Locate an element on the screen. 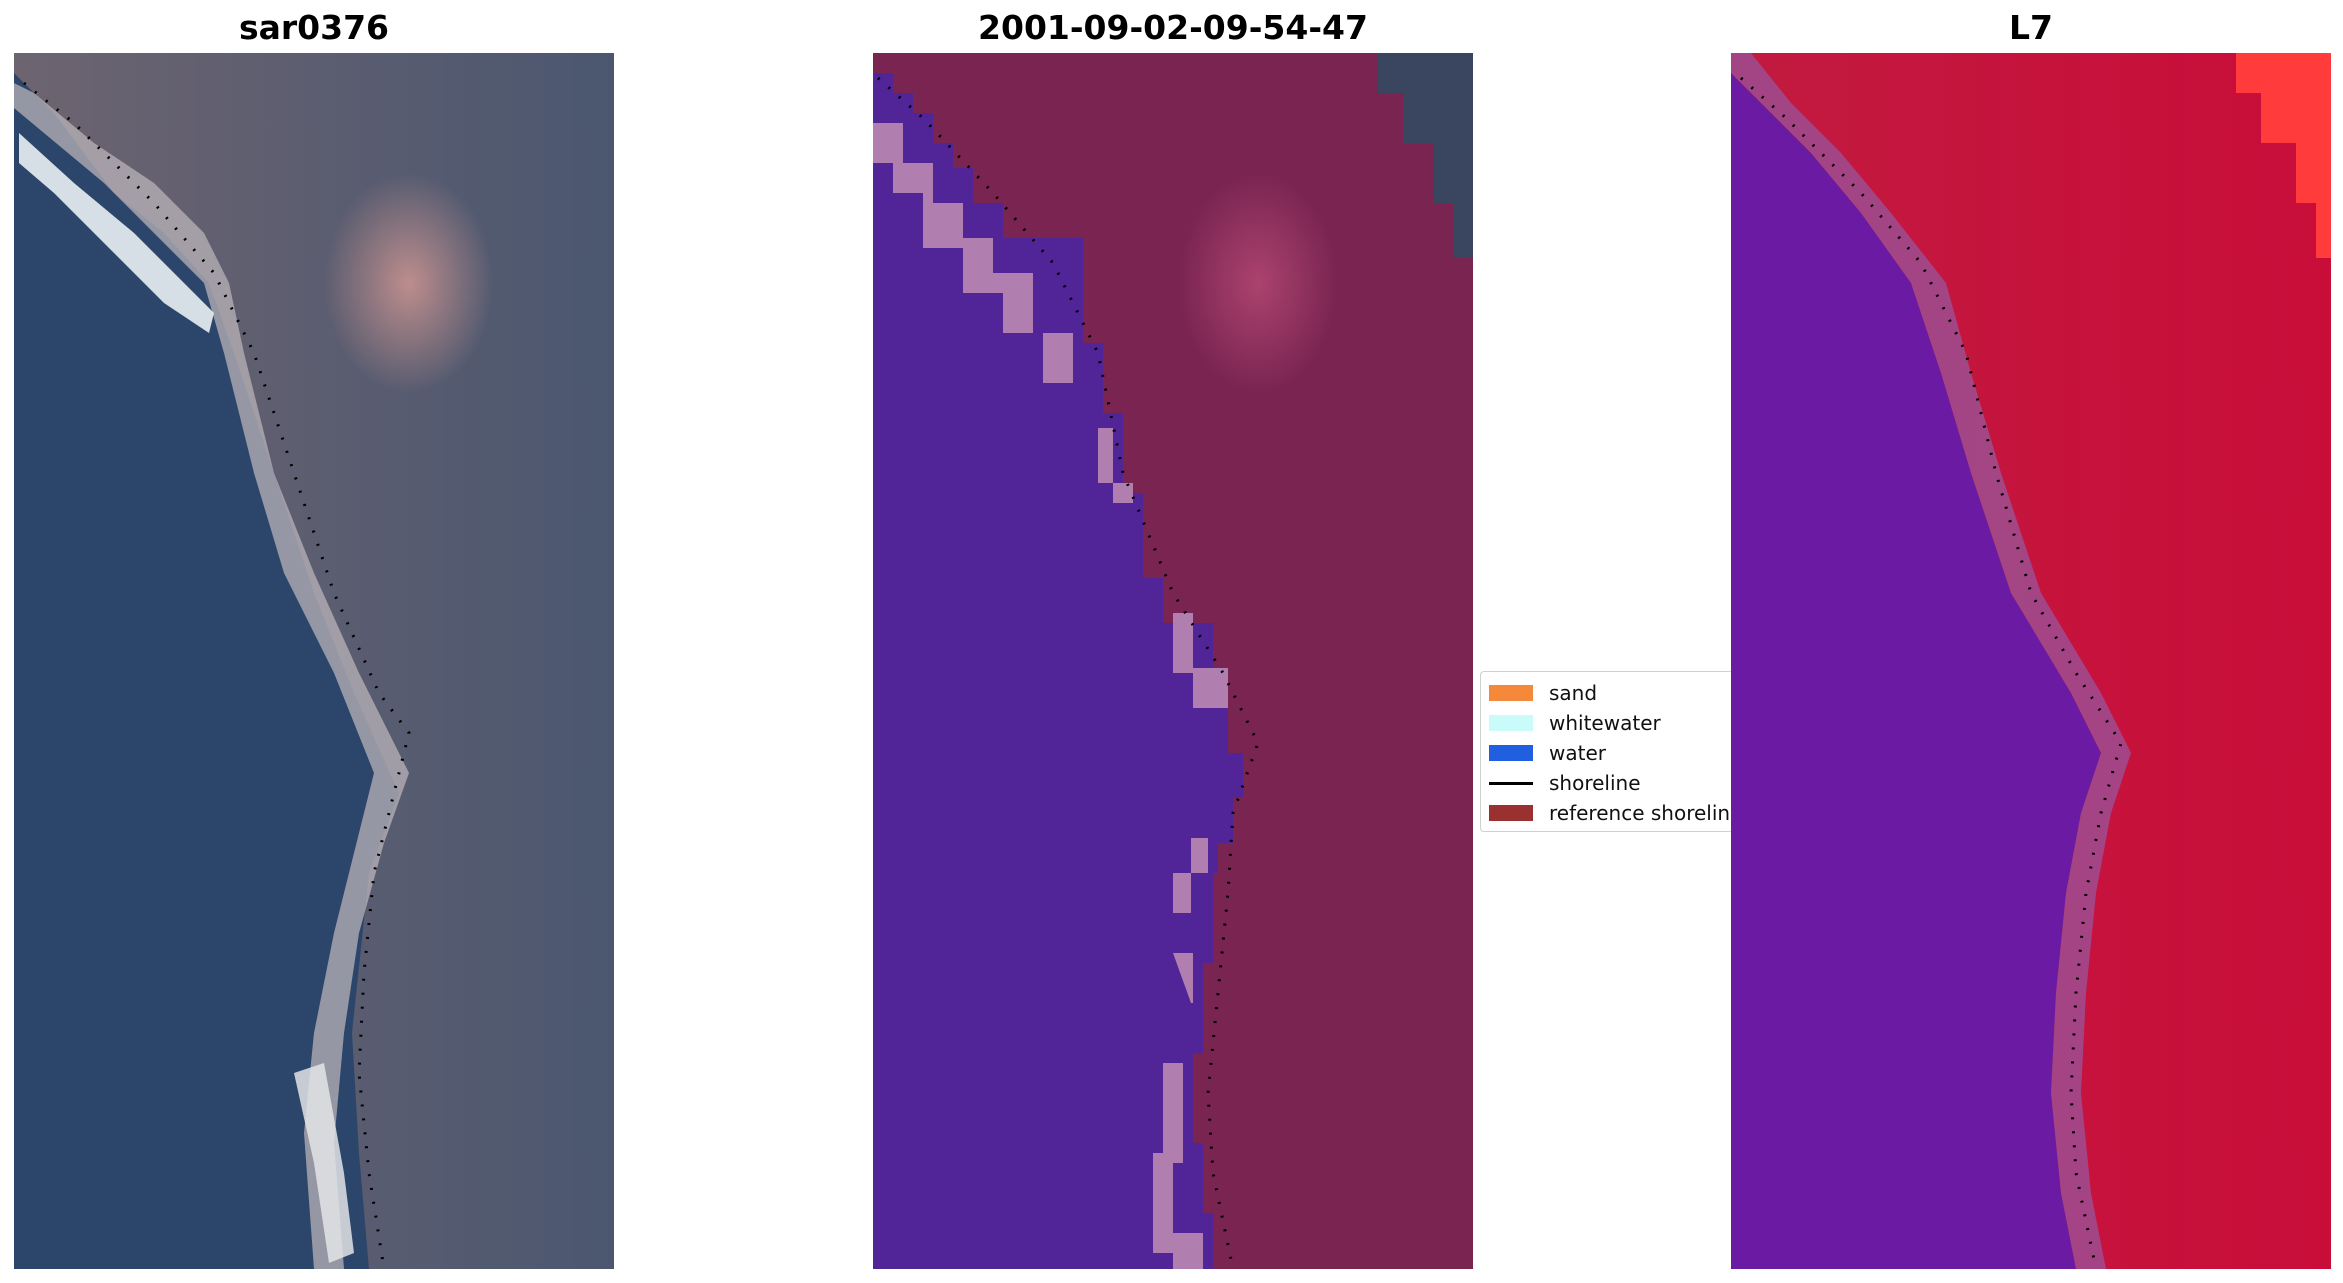 This screenshot has height=1283, width=2343. bright-corner-patch is located at coordinates (2283, 155).